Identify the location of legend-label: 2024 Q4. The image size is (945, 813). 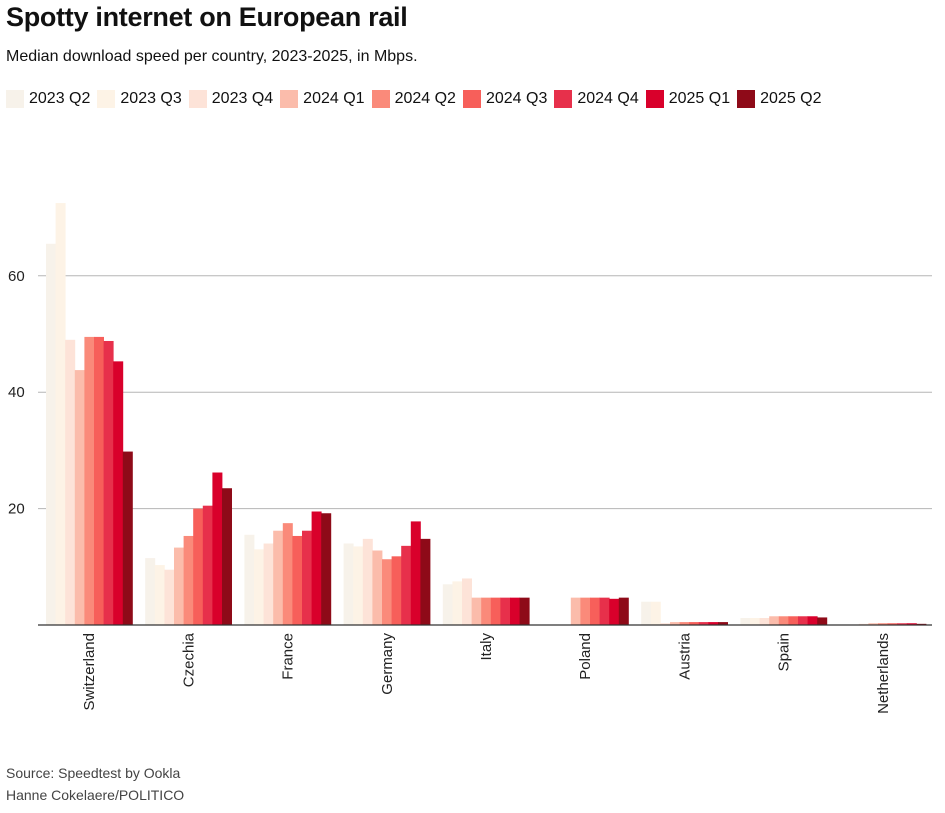
(608, 98).